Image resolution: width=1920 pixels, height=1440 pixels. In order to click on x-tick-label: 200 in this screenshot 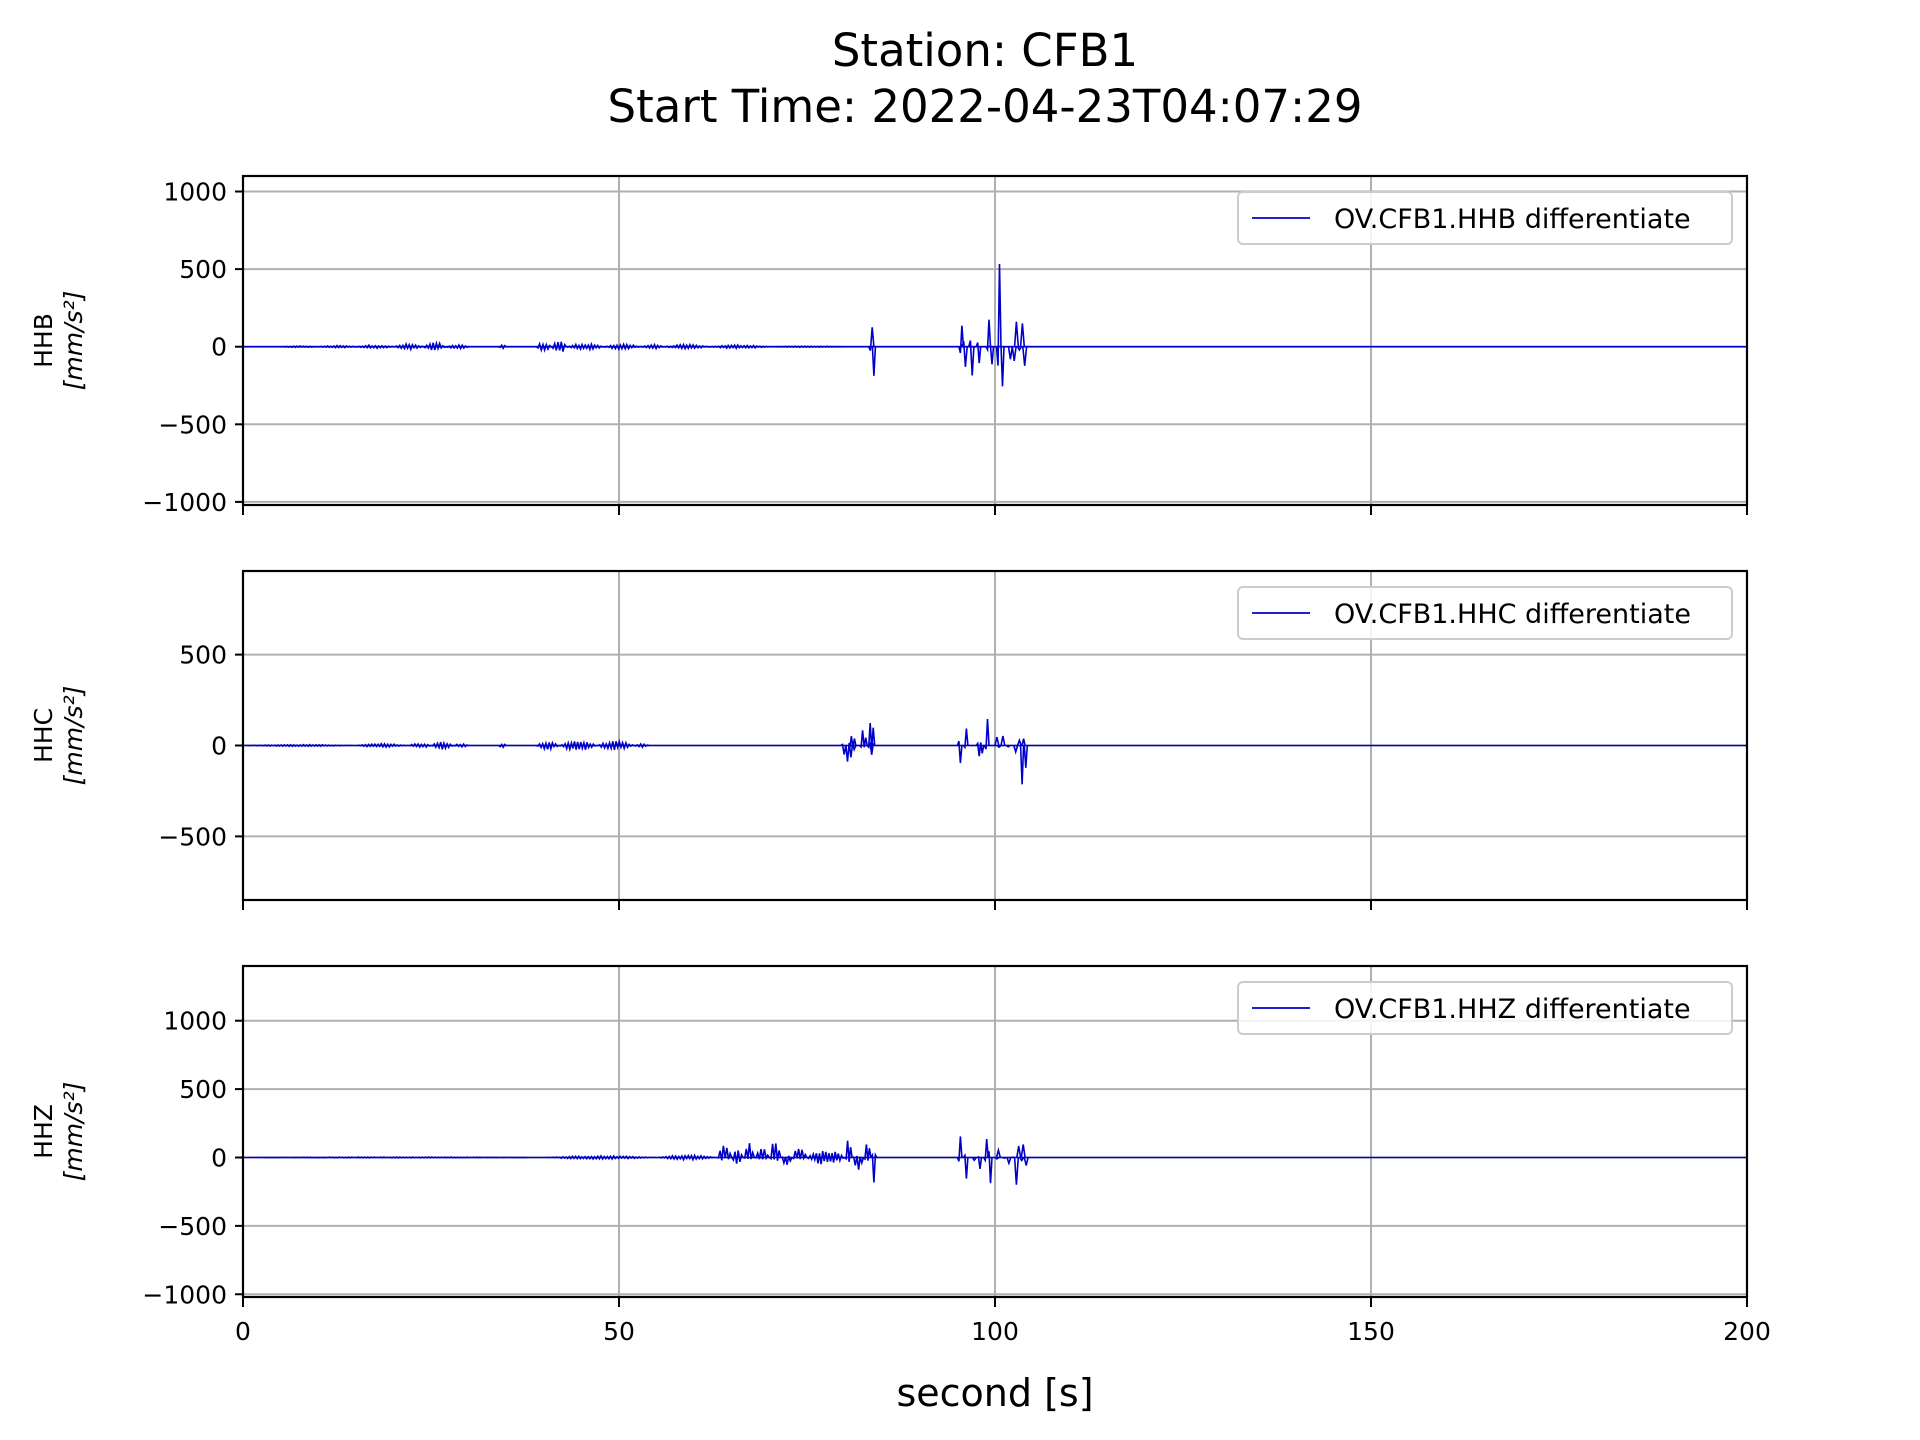, I will do `click(1747, 1331)`.